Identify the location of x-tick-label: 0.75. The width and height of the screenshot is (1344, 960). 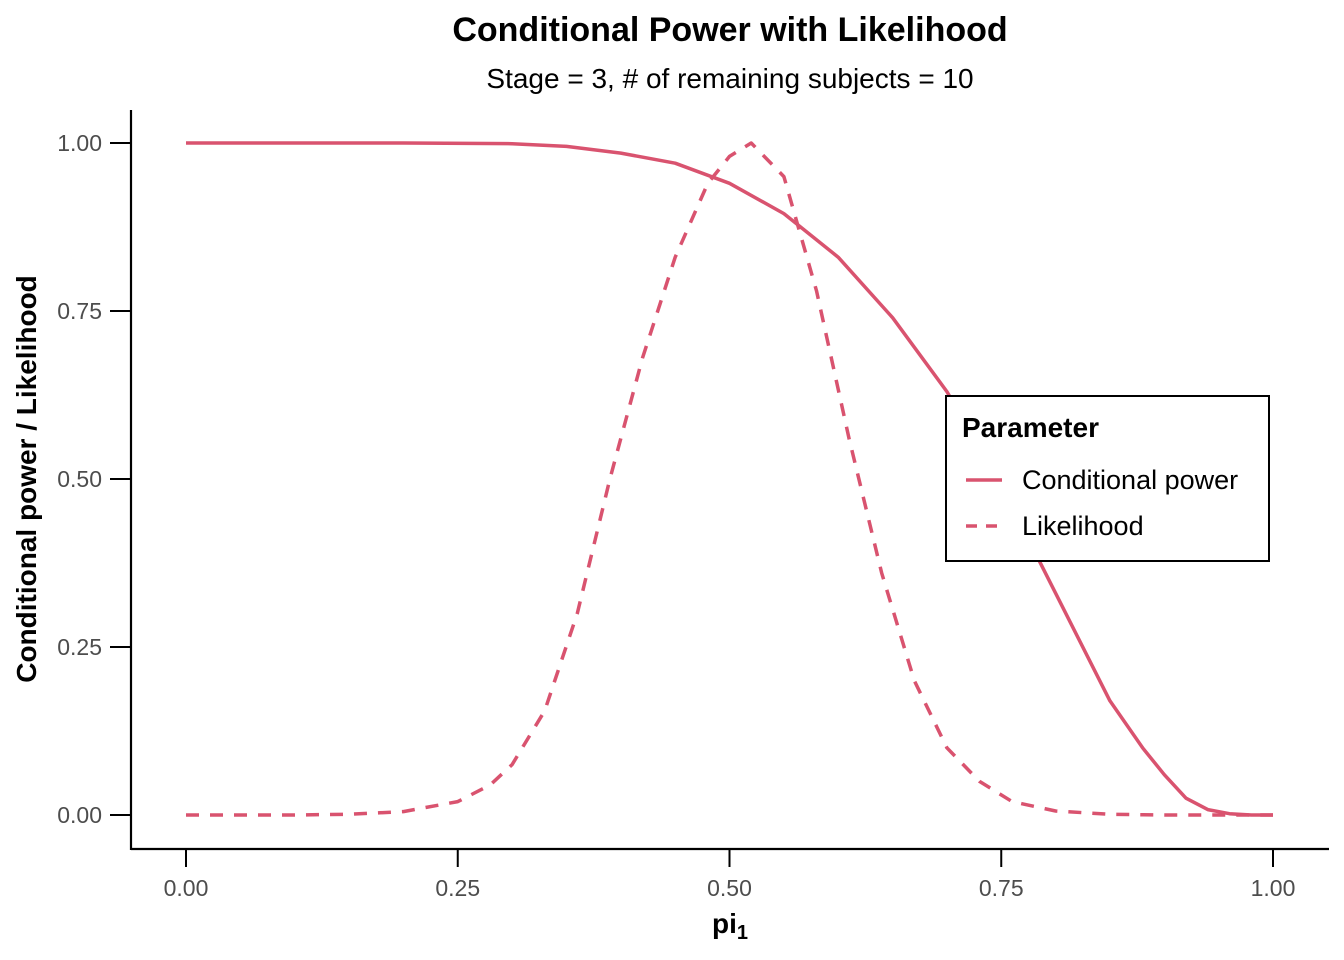
(1001, 888).